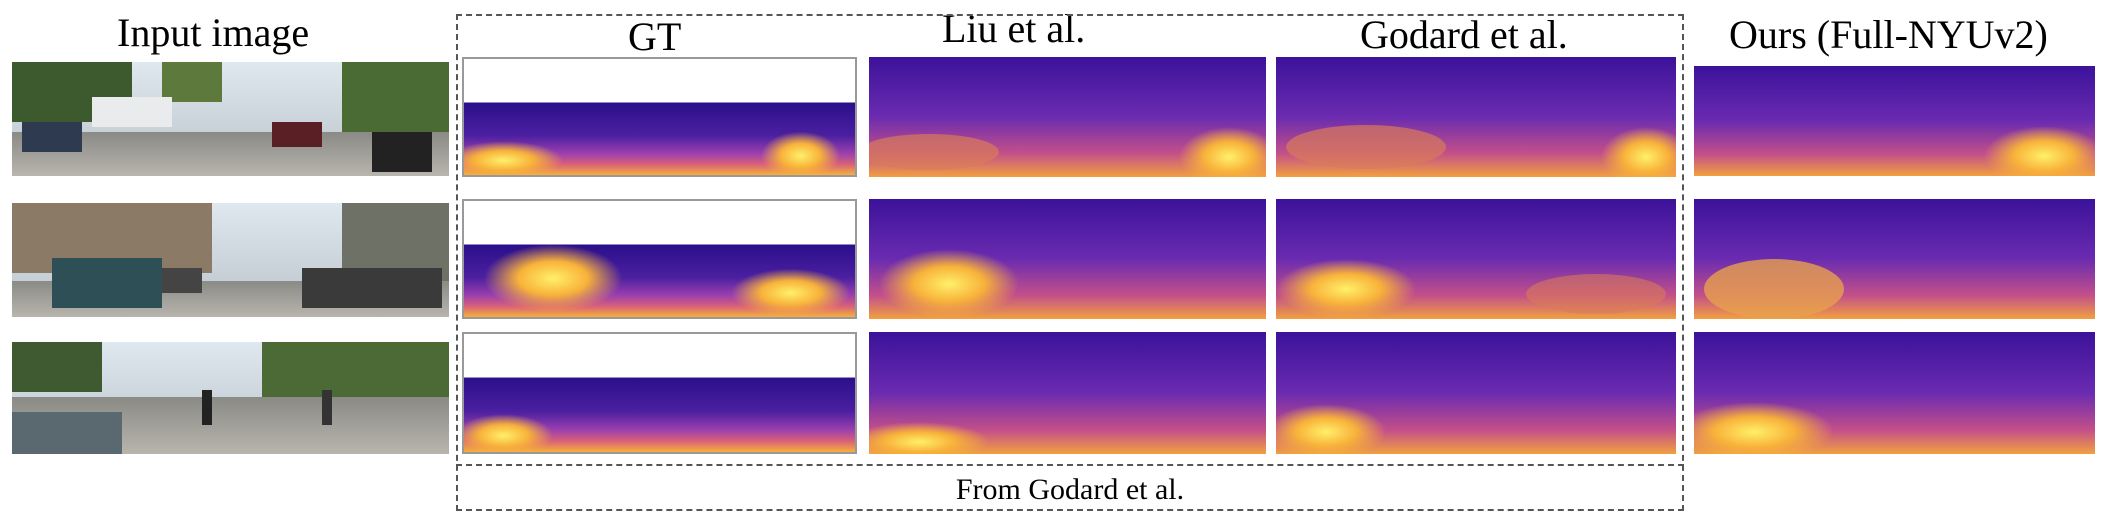  What do you see at coordinates (659, 259) in the screenshot?
I see `gt-depth-row2` at bounding box center [659, 259].